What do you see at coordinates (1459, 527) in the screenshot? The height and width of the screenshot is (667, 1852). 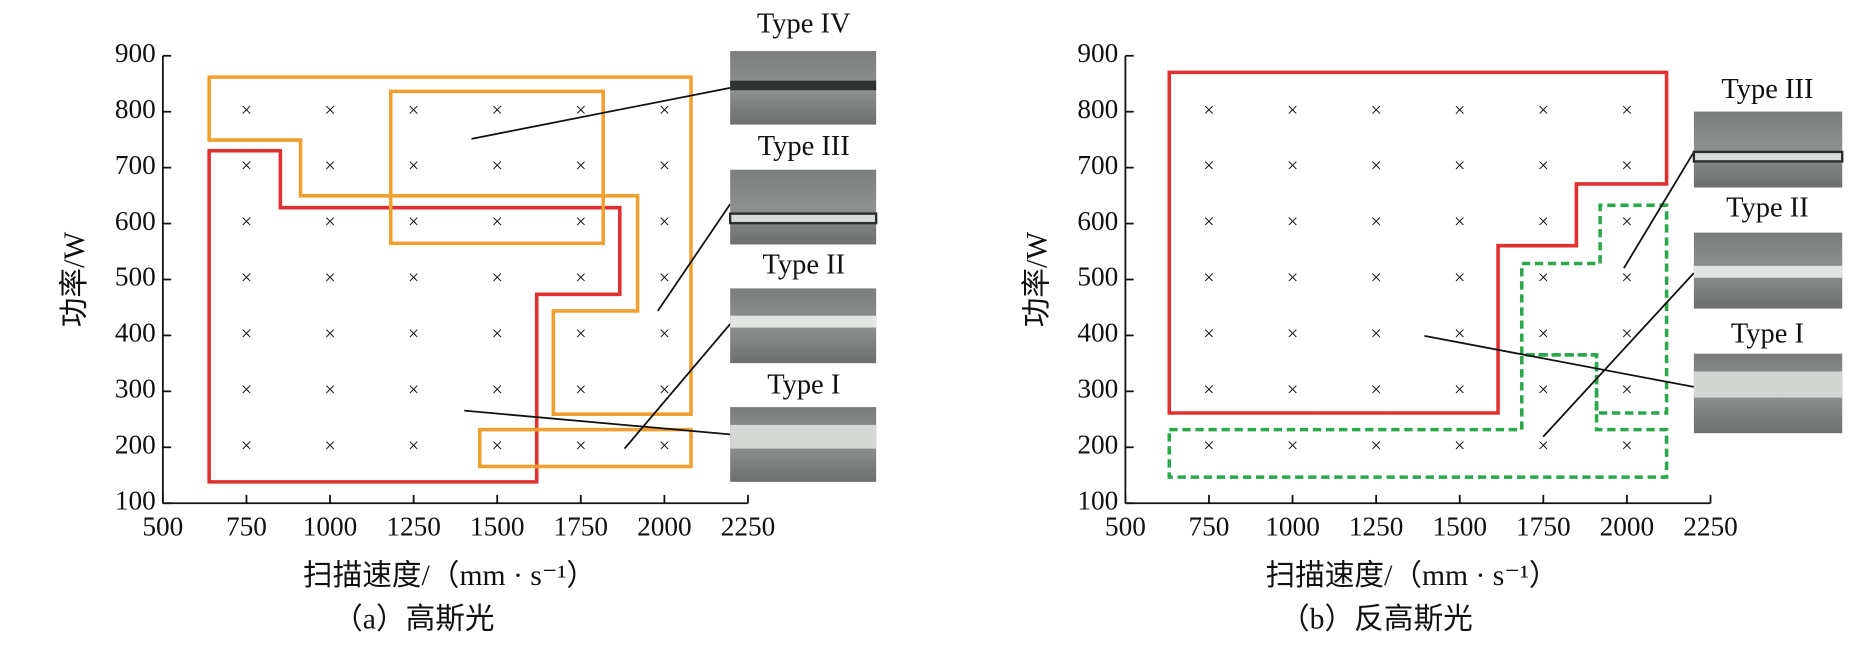 I see `x-tick-label: 1500` at bounding box center [1459, 527].